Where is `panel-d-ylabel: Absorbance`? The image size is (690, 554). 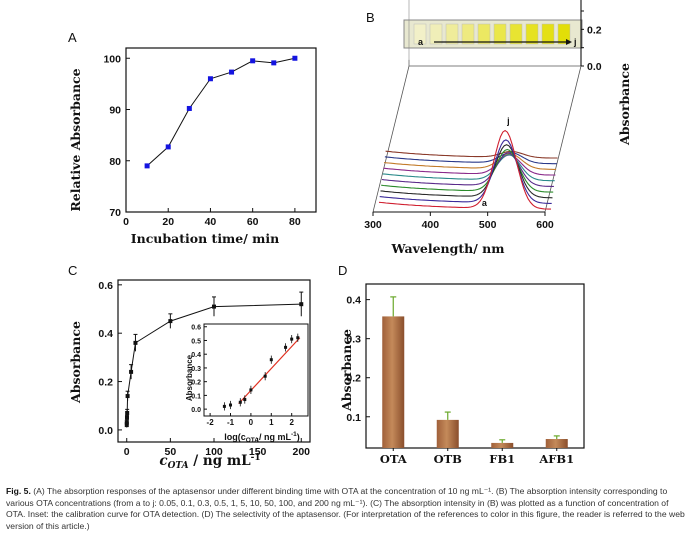 panel-d-ylabel: Absorbance is located at coordinates (346, 370).